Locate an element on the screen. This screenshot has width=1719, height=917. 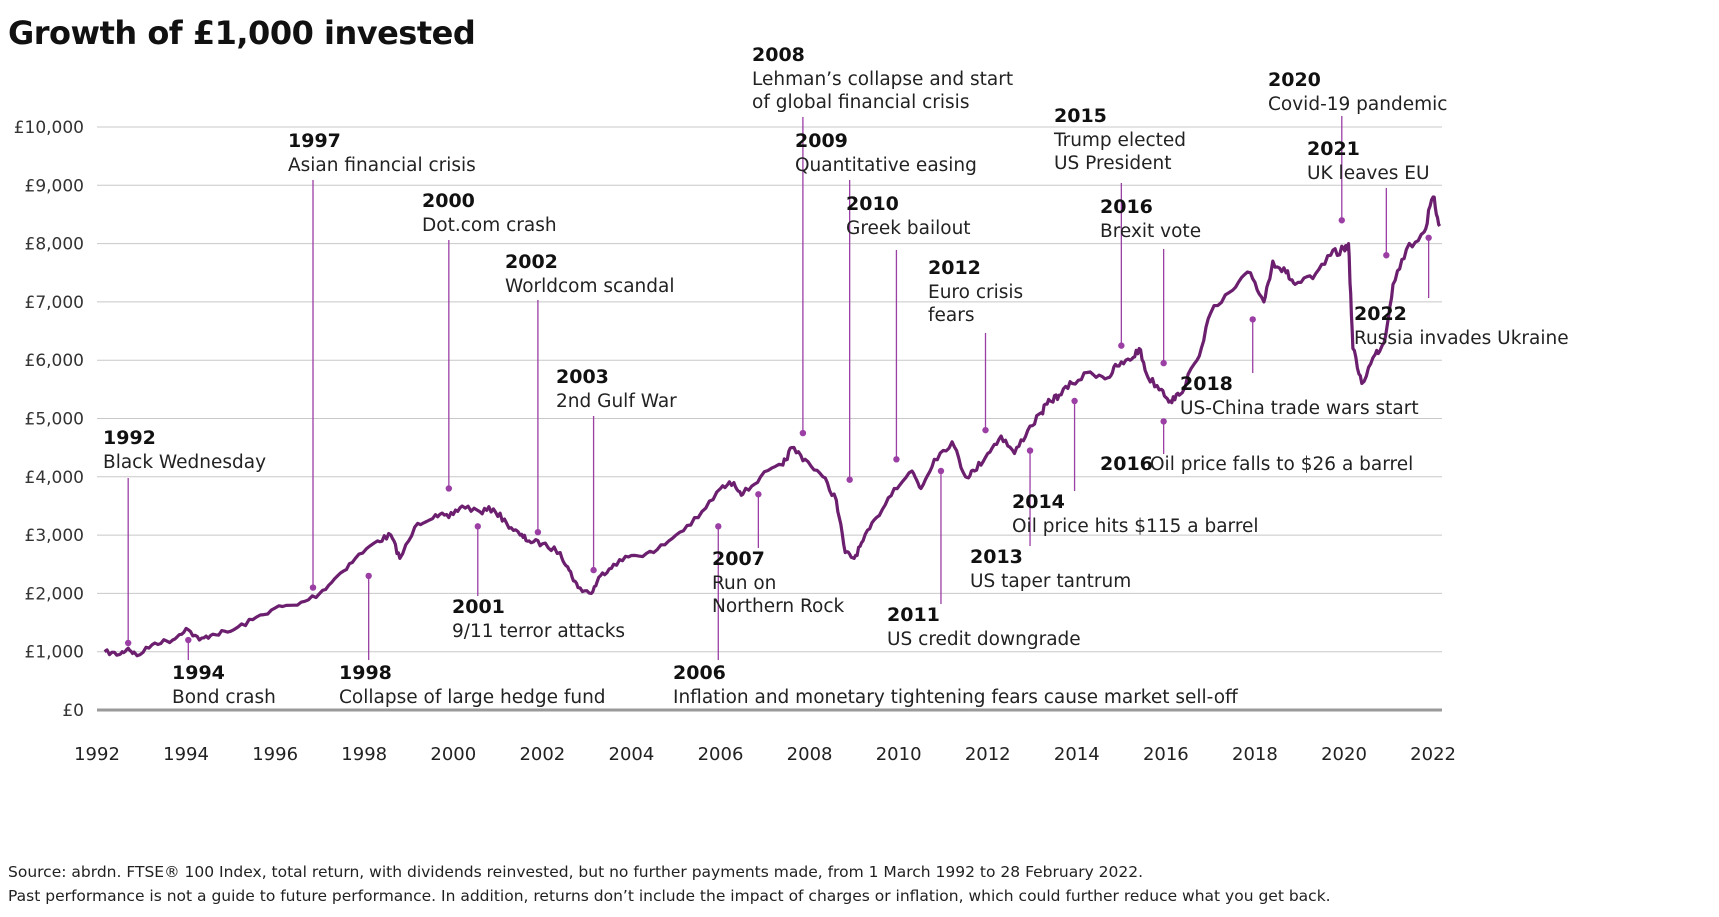
x-tick-label: 2016 is located at coordinates (1166, 754).